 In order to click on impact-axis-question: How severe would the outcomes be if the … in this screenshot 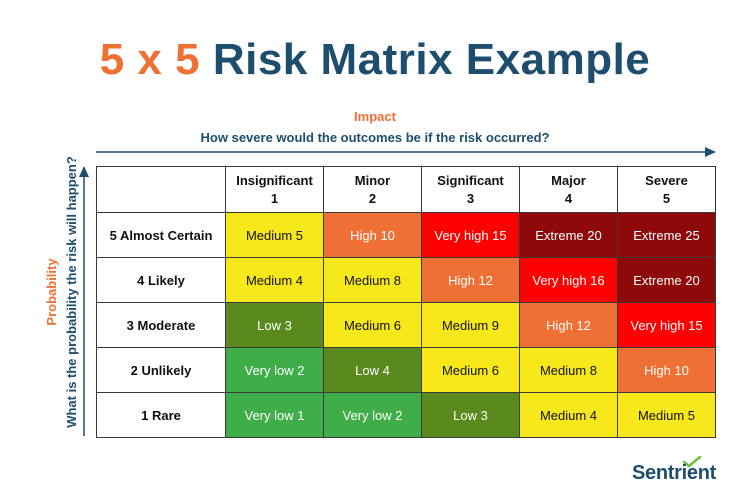, I will do `click(375, 137)`.